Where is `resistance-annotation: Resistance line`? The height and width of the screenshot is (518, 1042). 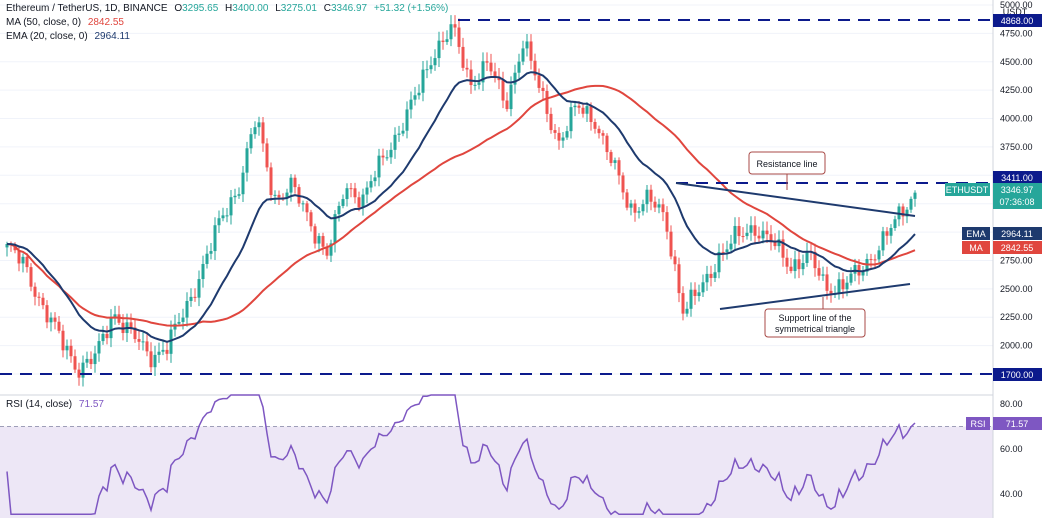 resistance-annotation: Resistance line is located at coordinates (786, 164).